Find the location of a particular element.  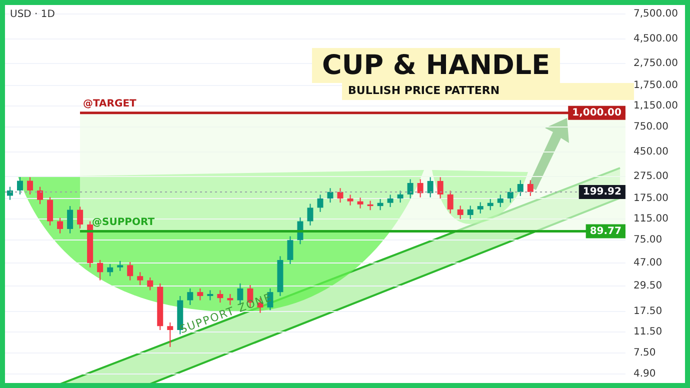

y-tick-label: 17.50 is located at coordinates (647, 312).